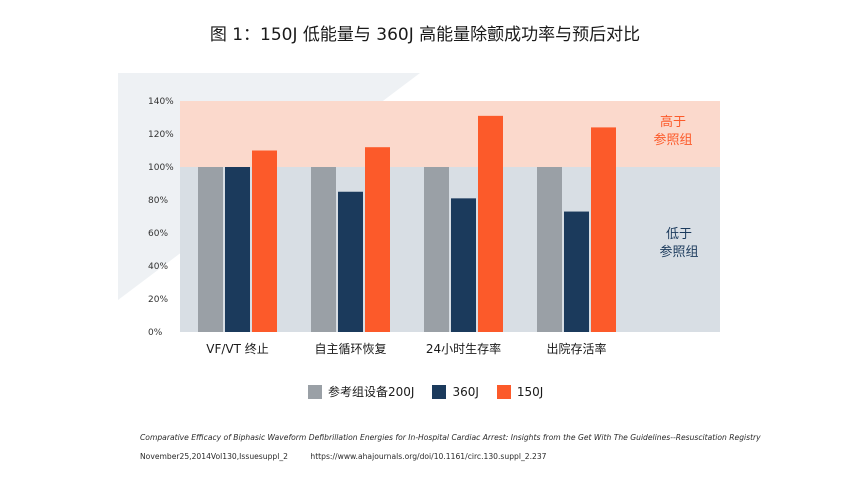 The height and width of the screenshot is (493, 850). I want to click on source-date: November25,2014Vol130,Issuesuppl_2, so click(214, 456).